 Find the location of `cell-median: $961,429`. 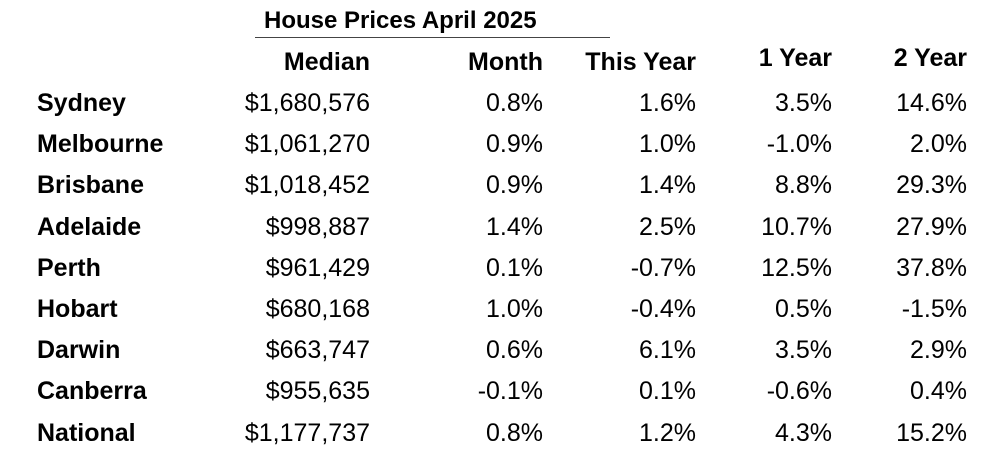

cell-median: $961,429 is located at coordinates (317, 267).